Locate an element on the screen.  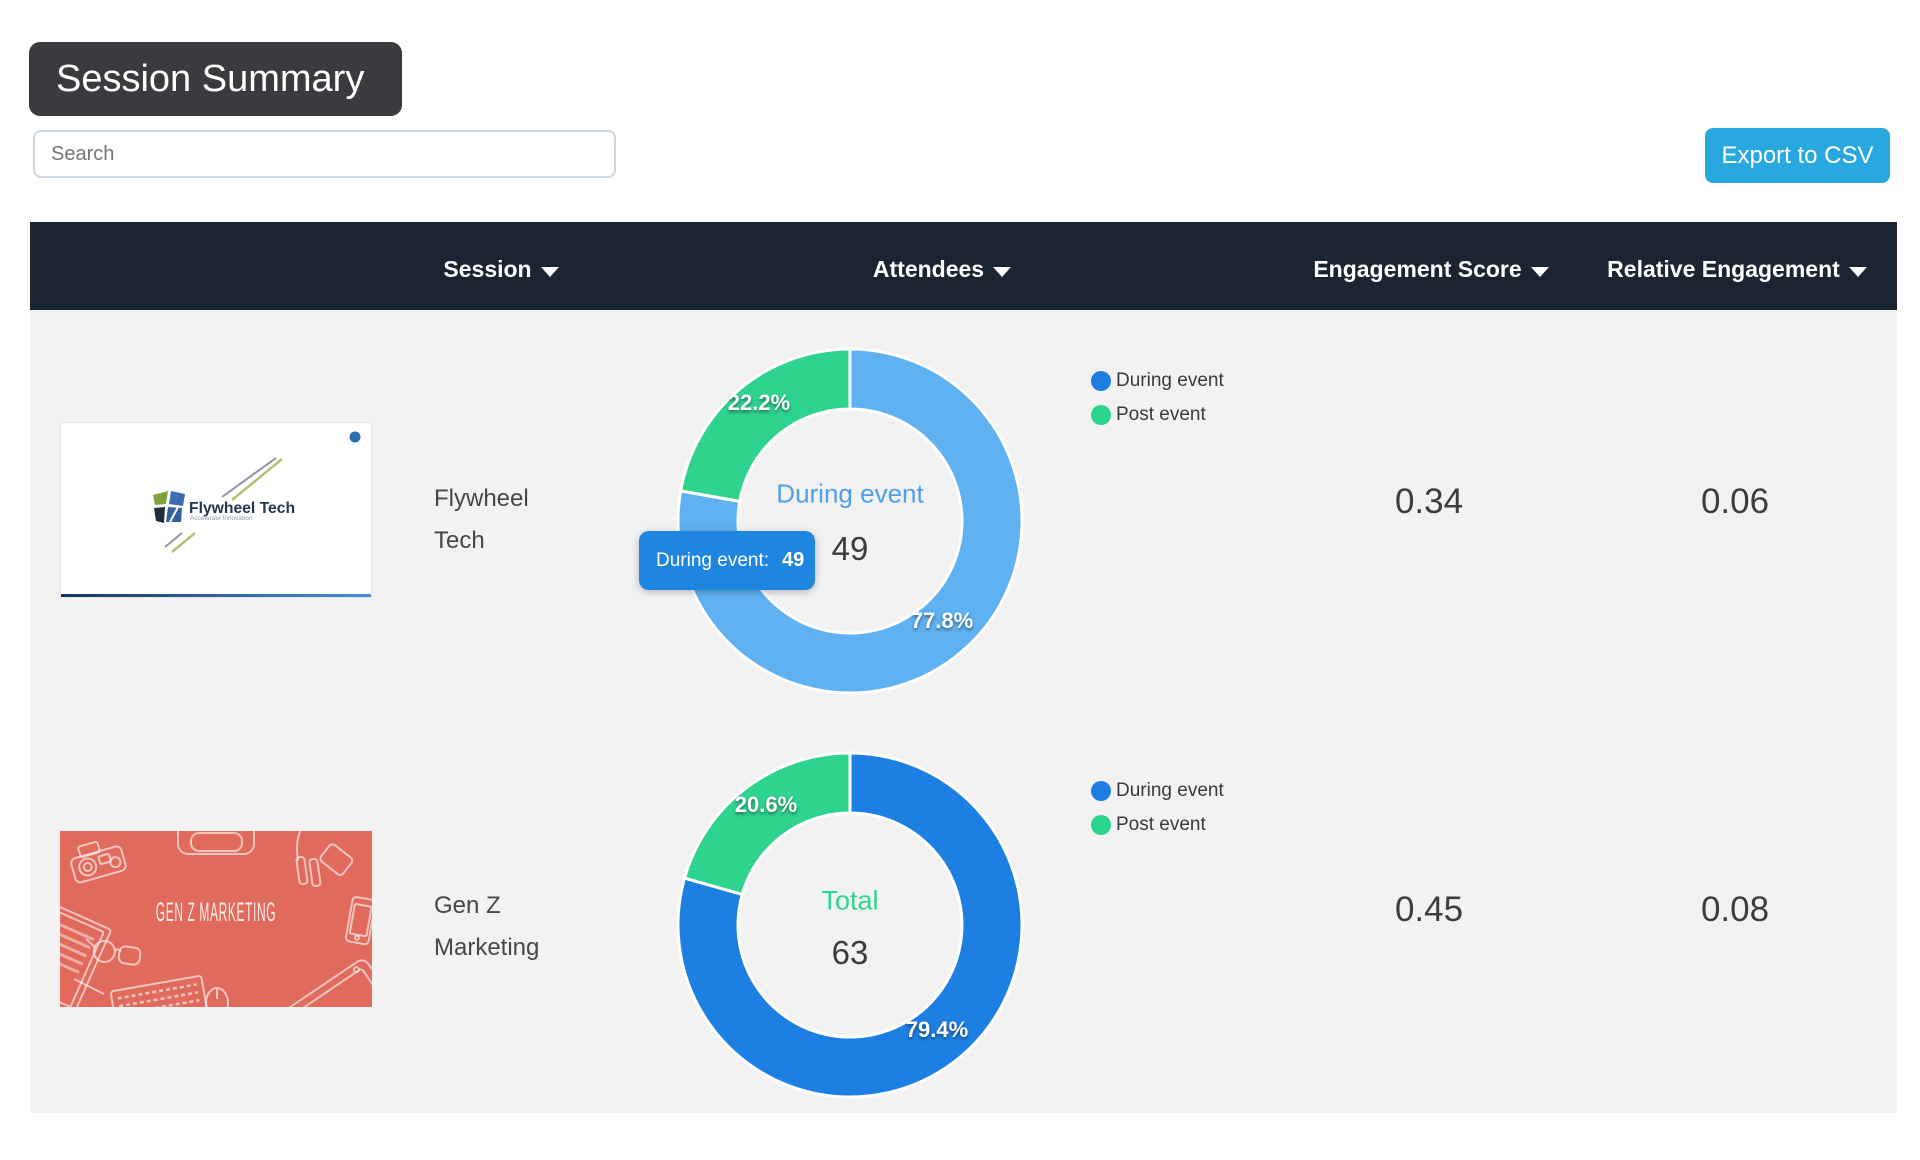
svg-text: Accelerate Innovation is located at coordinates (221, 518).